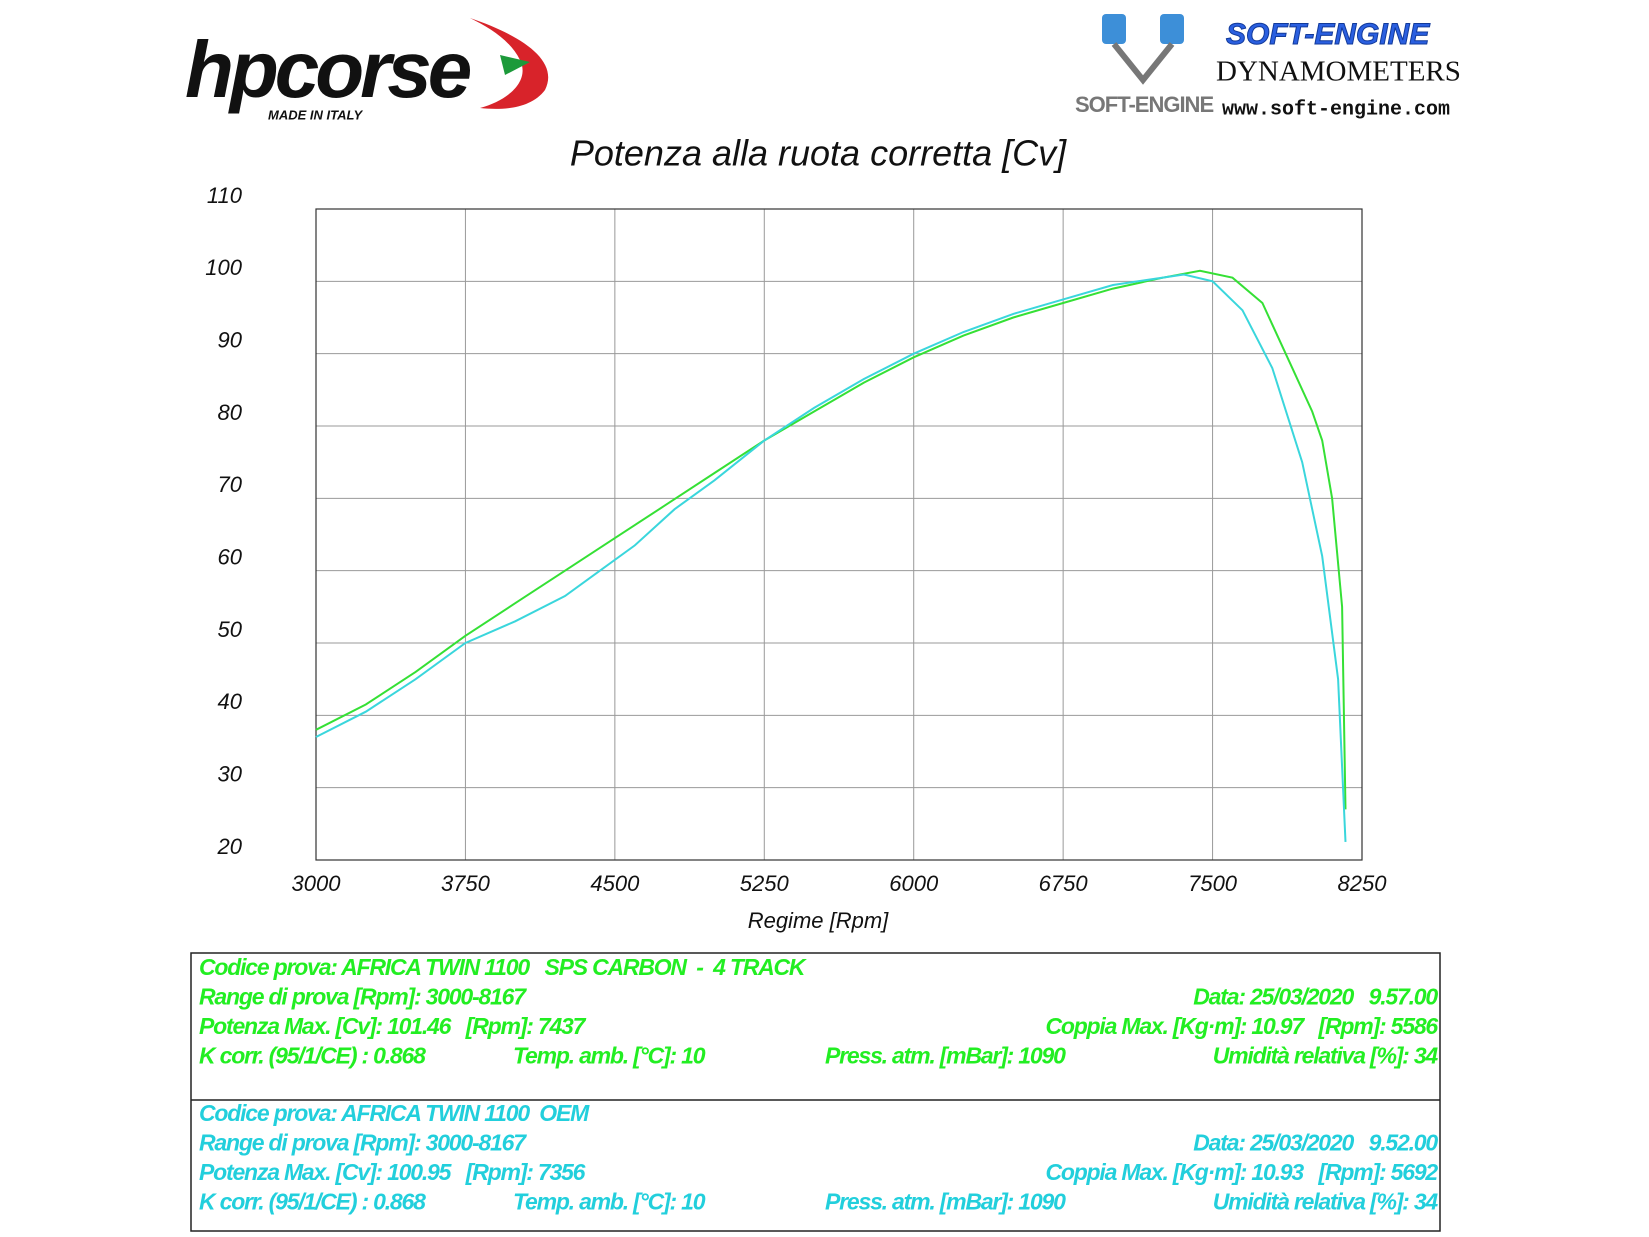 The height and width of the screenshot is (1237, 1649). What do you see at coordinates (1315, 997) in the screenshot?
I see `test-info: Data: 25/03/2020 9.57.00` at bounding box center [1315, 997].